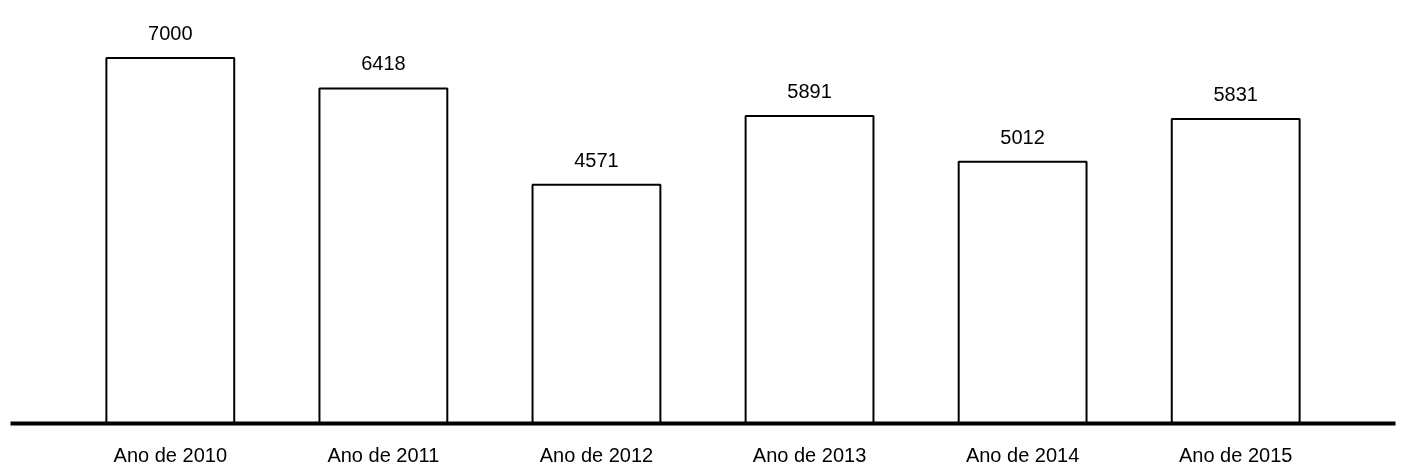 Image resolution: width=1411 pixels, height=473 pixels. What do you see at coordinates (1022, 136) in the screenshot?
I see `data-label: 5012` at bounding box center [1022, 136].